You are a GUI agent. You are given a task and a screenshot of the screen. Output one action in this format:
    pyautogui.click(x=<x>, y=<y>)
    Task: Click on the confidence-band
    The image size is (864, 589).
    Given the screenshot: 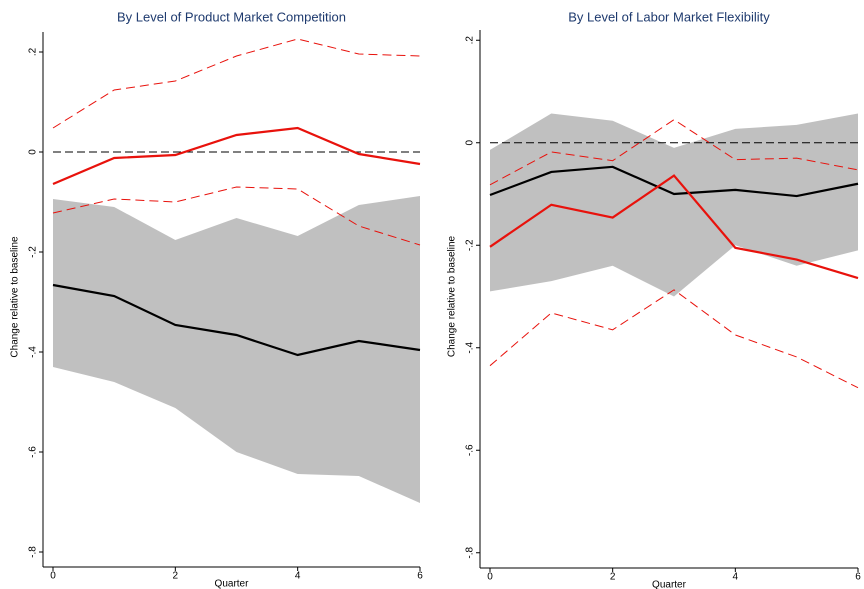 What is the action you would take?
    pyautogui.click(x=674, y=205)
    